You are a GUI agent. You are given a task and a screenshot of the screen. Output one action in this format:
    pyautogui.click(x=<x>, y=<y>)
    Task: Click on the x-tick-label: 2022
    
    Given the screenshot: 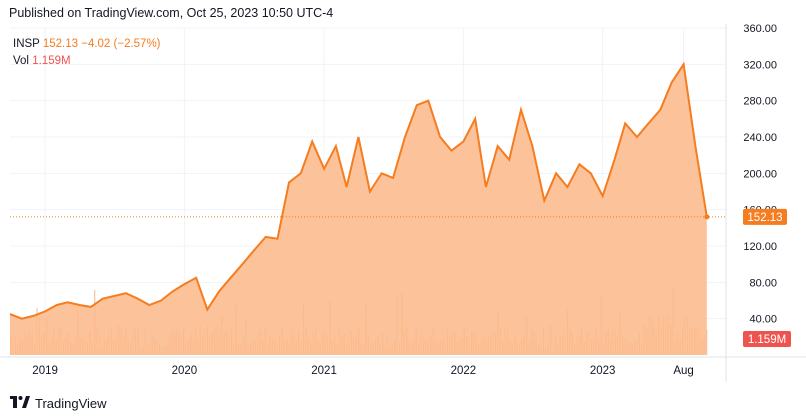 What is the action you would take?
    pyautogui.click(x=464, y=371)
    